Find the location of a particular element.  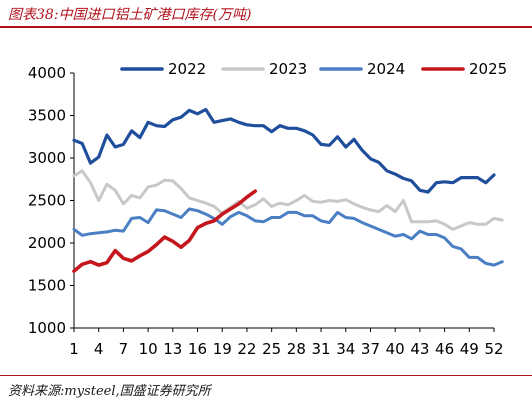

x-tick-label: 1 is located at coordinates (74, 349).